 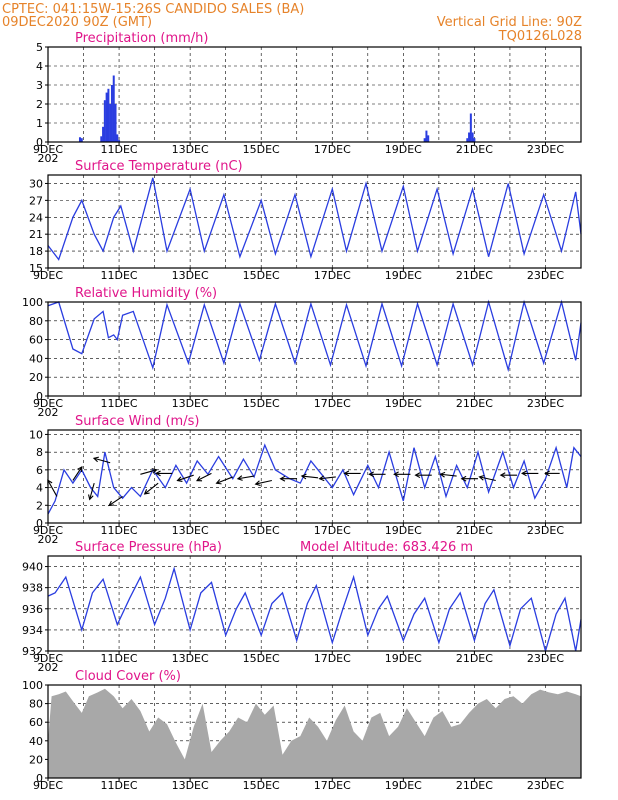 I want to click on y-tick-label: 6, so click(x=39, y=470).